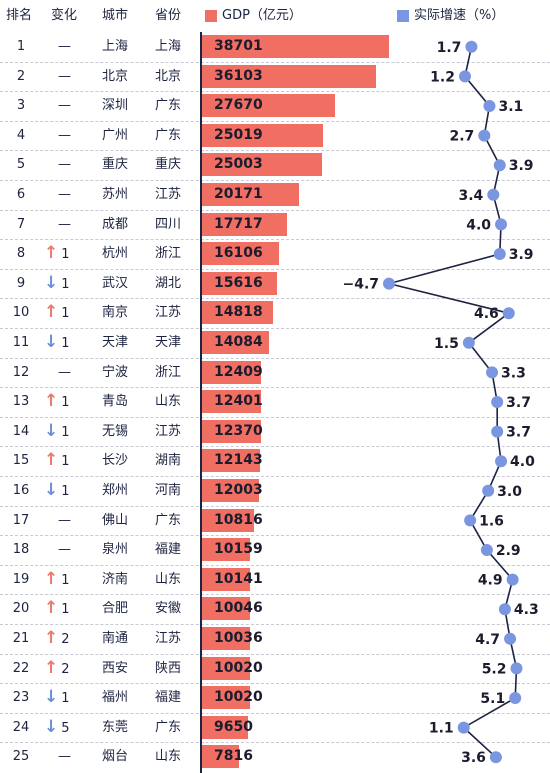  What do you see at coordinates (449, 48) in the screenshot?
I see `growth-value-label: 1.7` at bounding box center [449, 48].